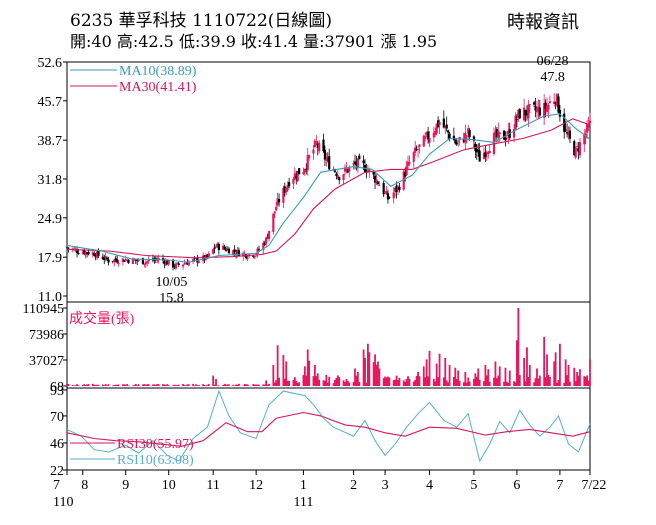 Image resolution: width=656 pixels, height=525 pixels. I want to click on rsi-tick-label: 93, so click(57, 391).